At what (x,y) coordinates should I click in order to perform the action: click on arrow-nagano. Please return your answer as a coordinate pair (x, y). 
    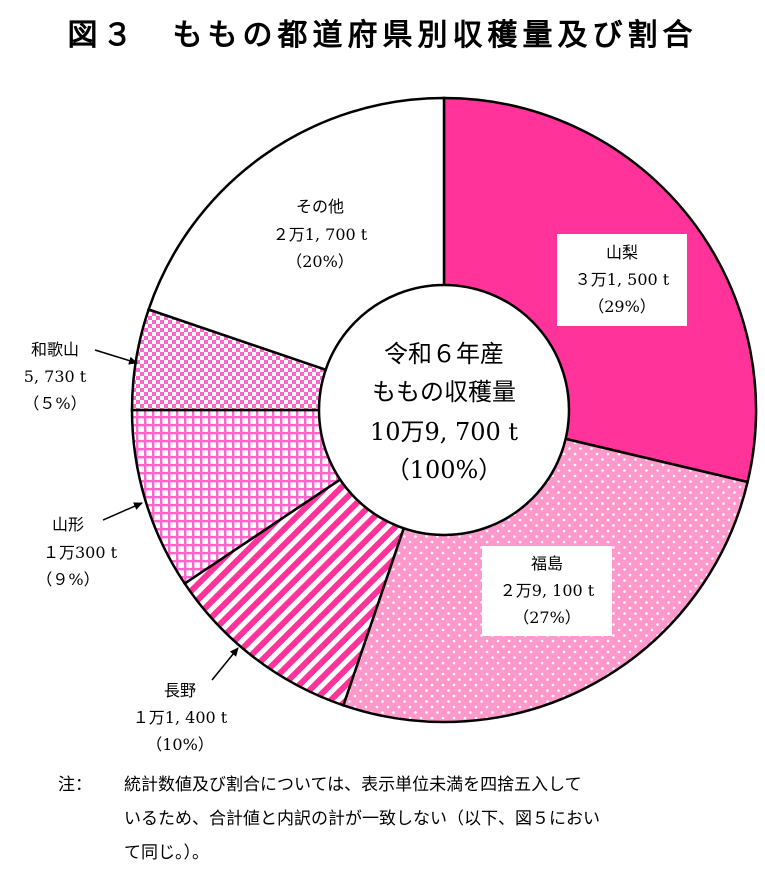
    Looking at the image, I should click on (225, 664).